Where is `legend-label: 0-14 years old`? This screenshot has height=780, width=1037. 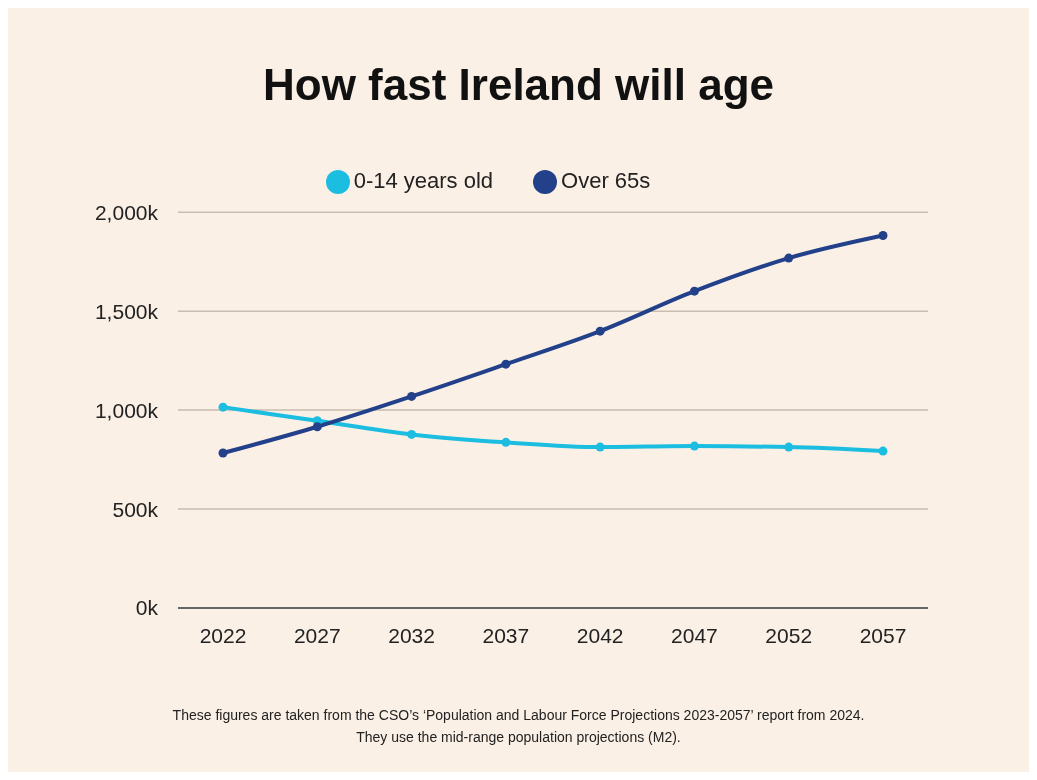
legend-label: 0-14 years old is located at coordinates (423, 180).